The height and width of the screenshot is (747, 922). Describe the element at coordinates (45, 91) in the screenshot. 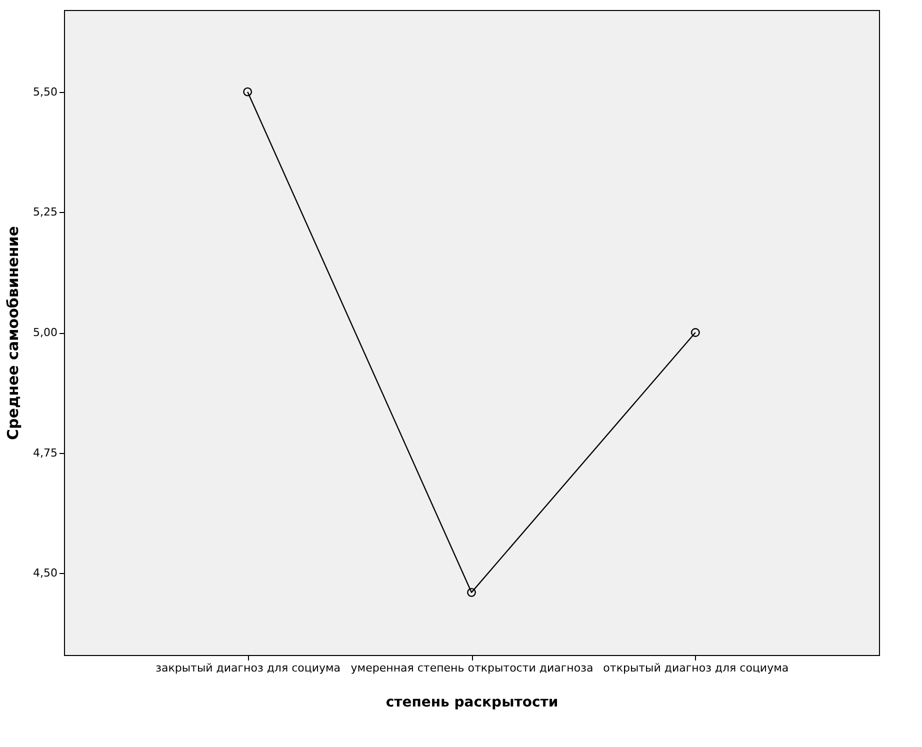

I see `y-tick-label: 5,50` at that location.